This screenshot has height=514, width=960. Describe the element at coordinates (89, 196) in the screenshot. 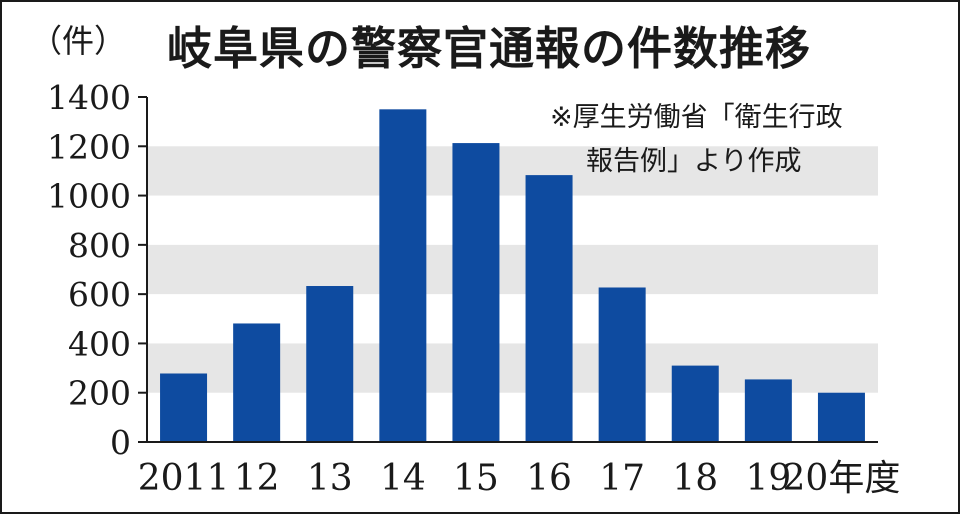

I see `y-tick-label: 1000` at that location.